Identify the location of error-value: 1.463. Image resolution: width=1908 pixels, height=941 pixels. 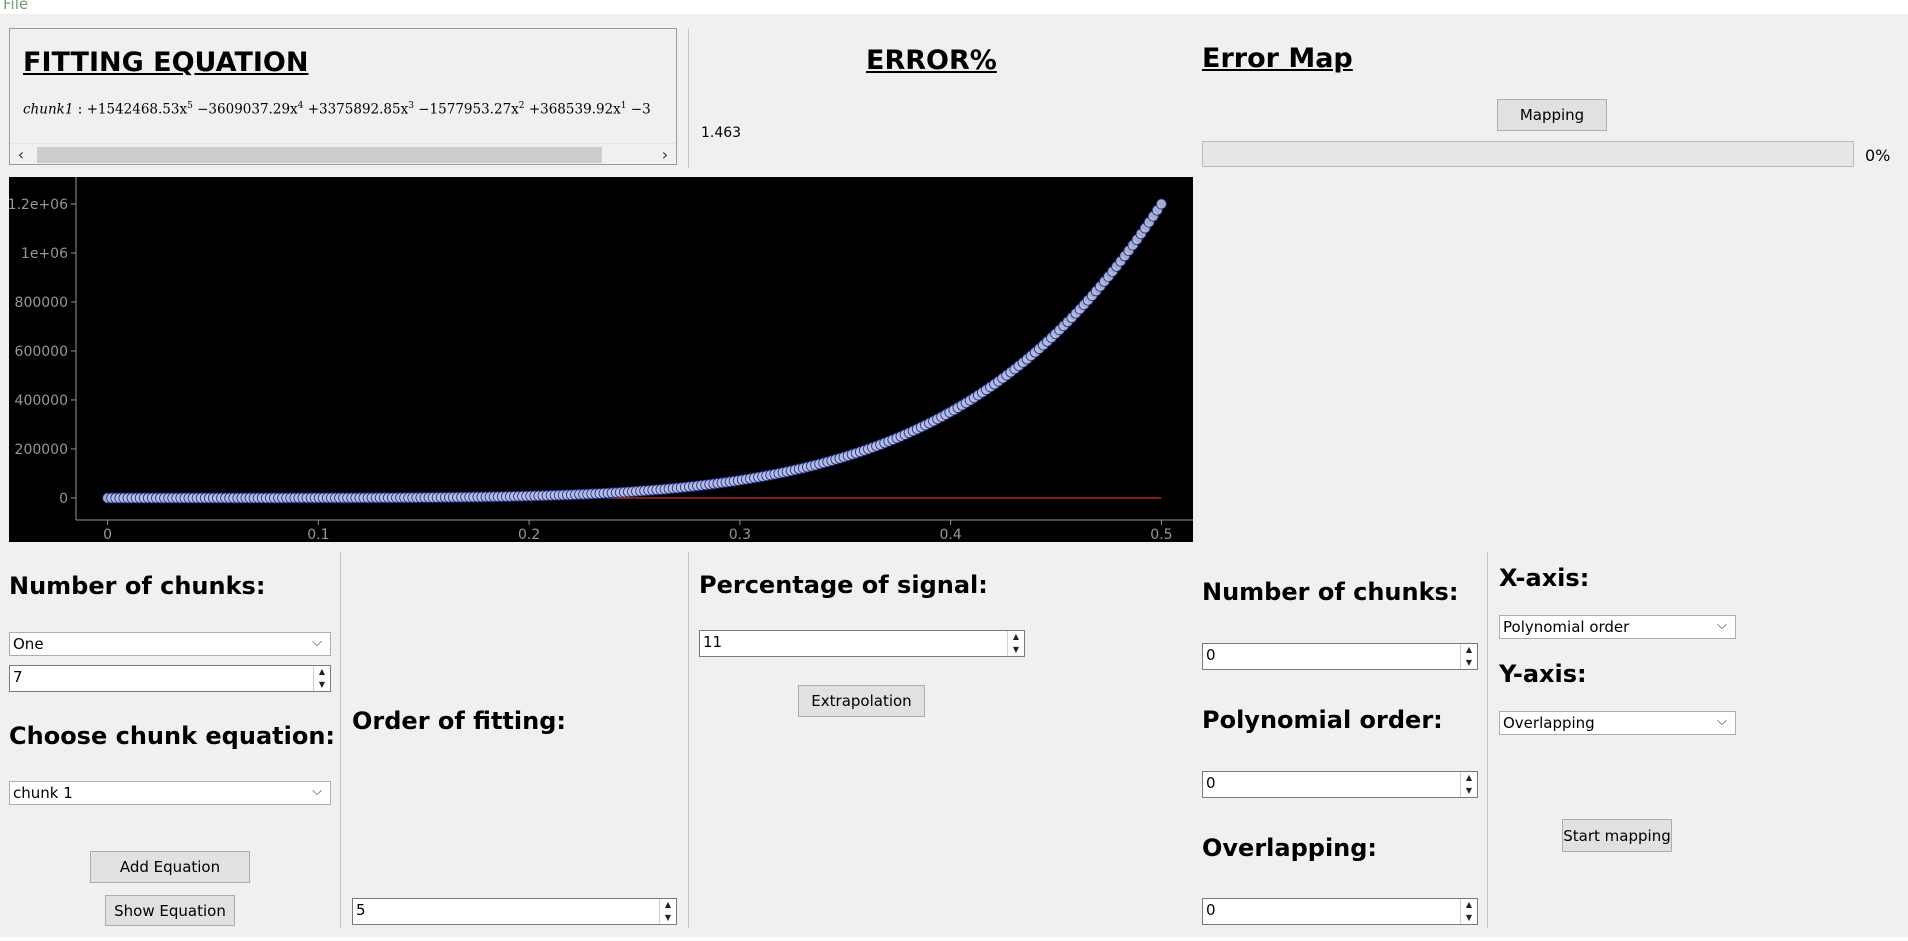
(721, 133).